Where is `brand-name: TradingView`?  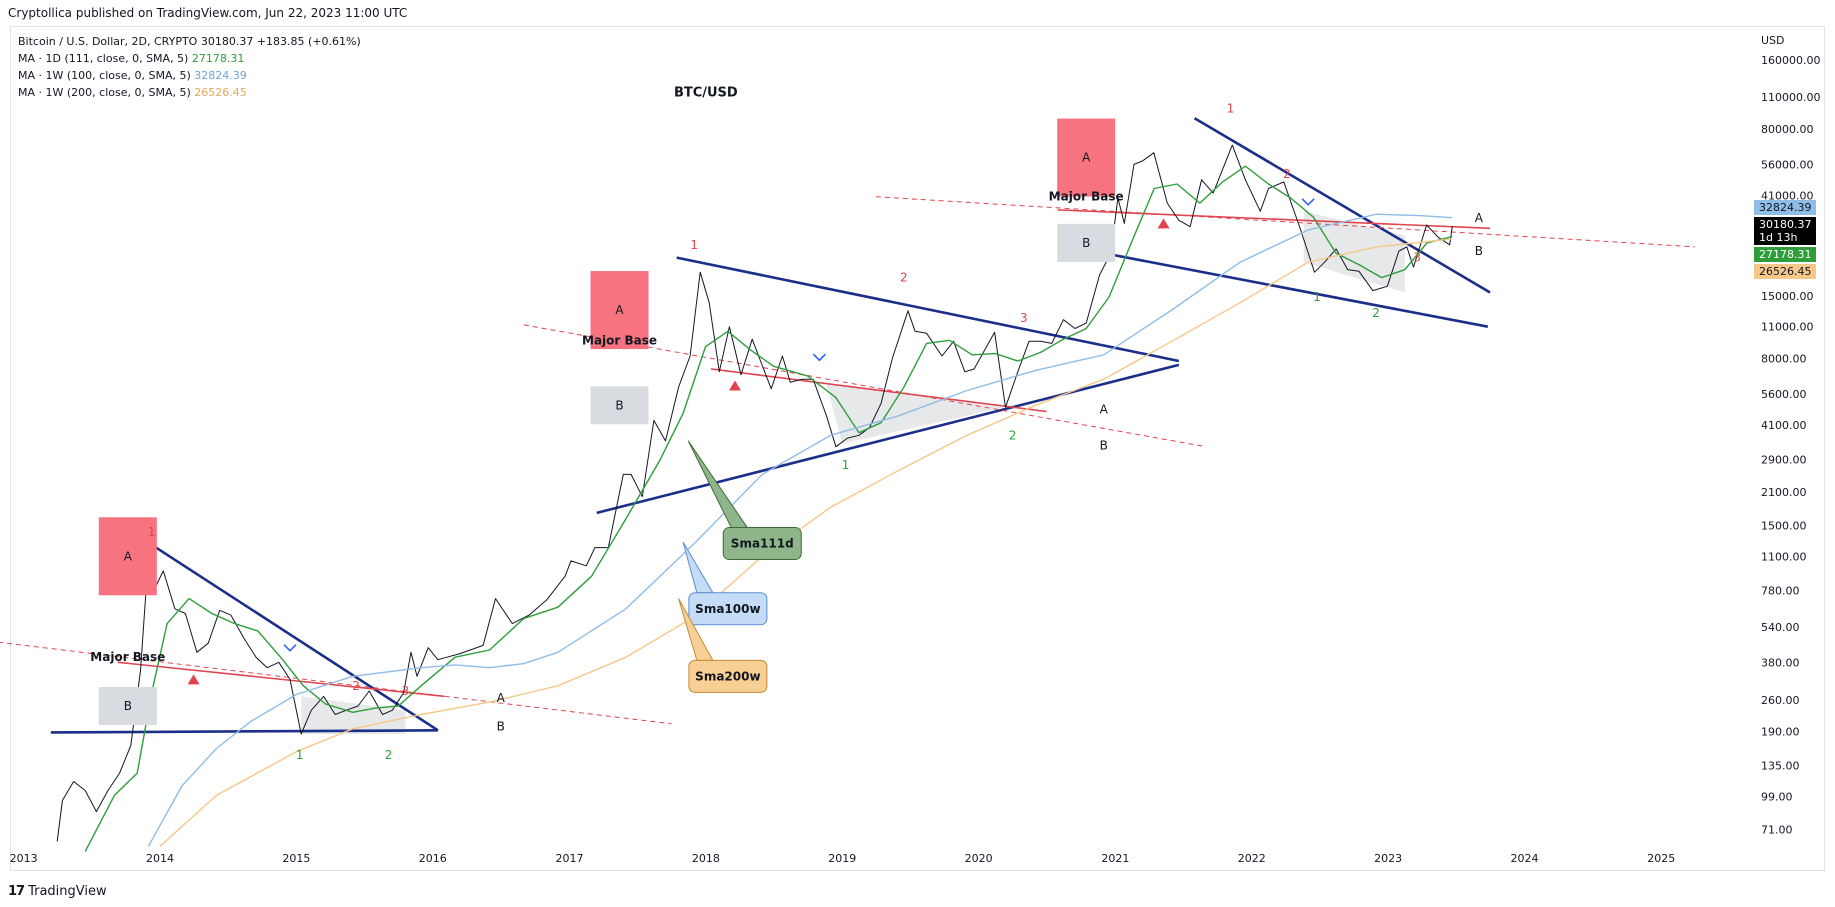 brand-name: TradingView is located at coordinates (67, 891).